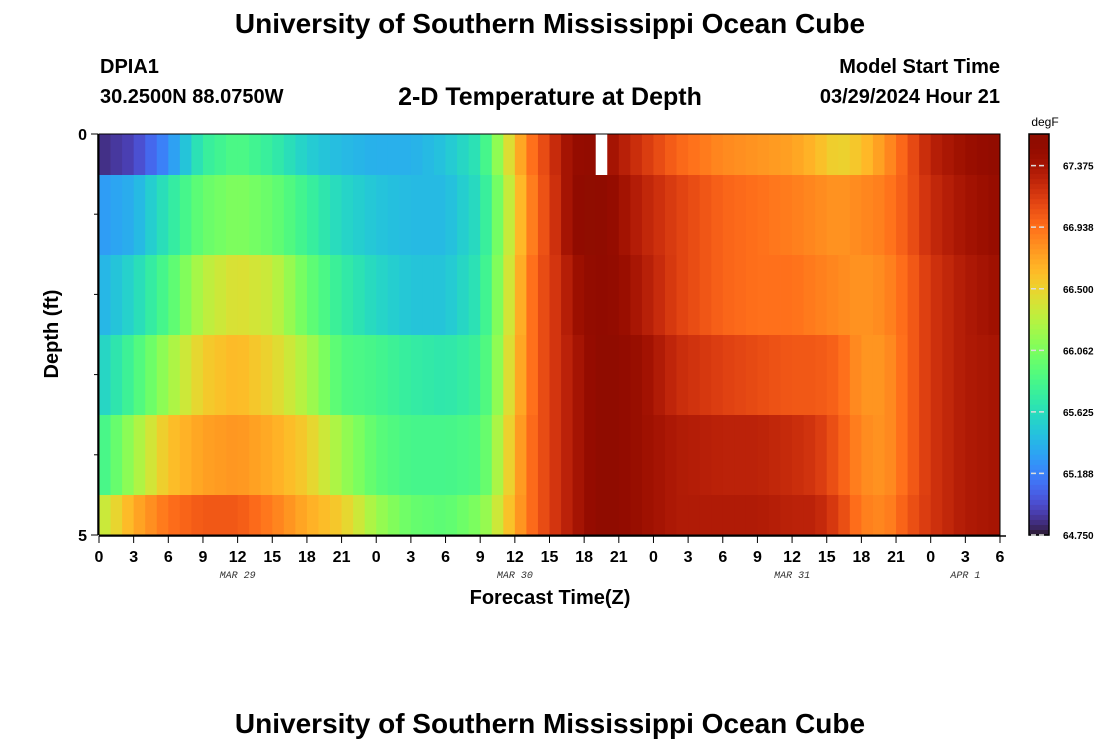 This screenshot has width=1100, height=750. What do you see at coordinates (192, 97) in the screenshot?
I see `station-coordinates: 30.2500N 88.0750W` at bounding box center [192, 97].